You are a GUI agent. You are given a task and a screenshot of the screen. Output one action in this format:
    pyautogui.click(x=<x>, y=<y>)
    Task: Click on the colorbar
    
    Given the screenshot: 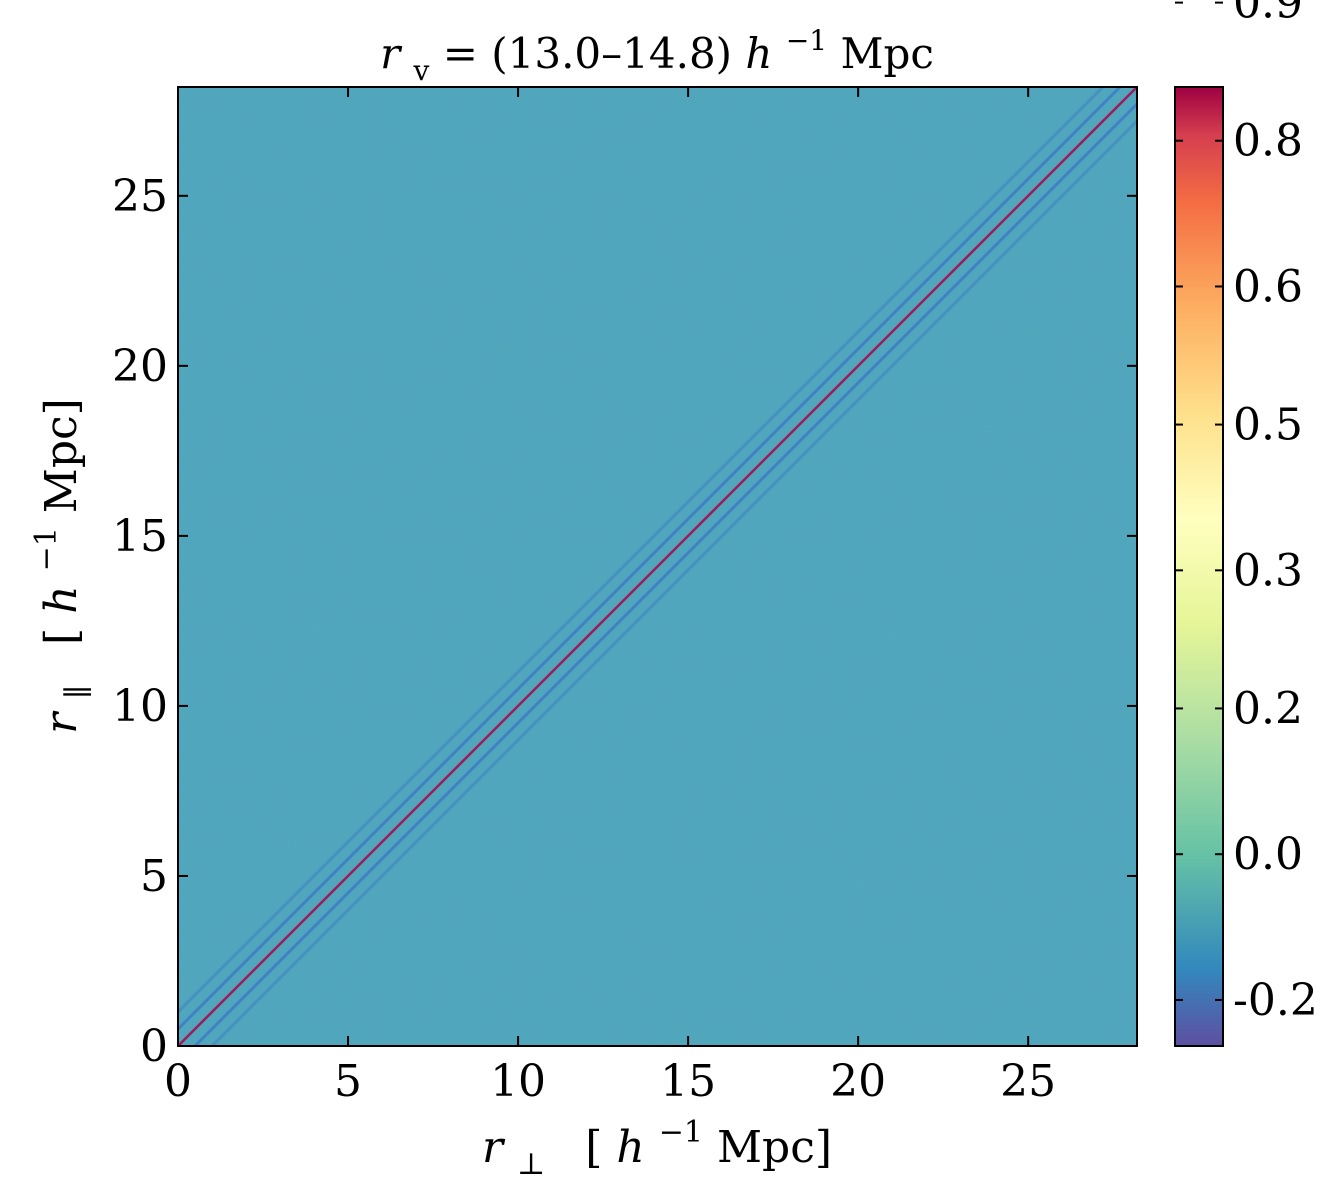 What is the action you would take?
    pyautogui.click(x=1199, y=566)
    